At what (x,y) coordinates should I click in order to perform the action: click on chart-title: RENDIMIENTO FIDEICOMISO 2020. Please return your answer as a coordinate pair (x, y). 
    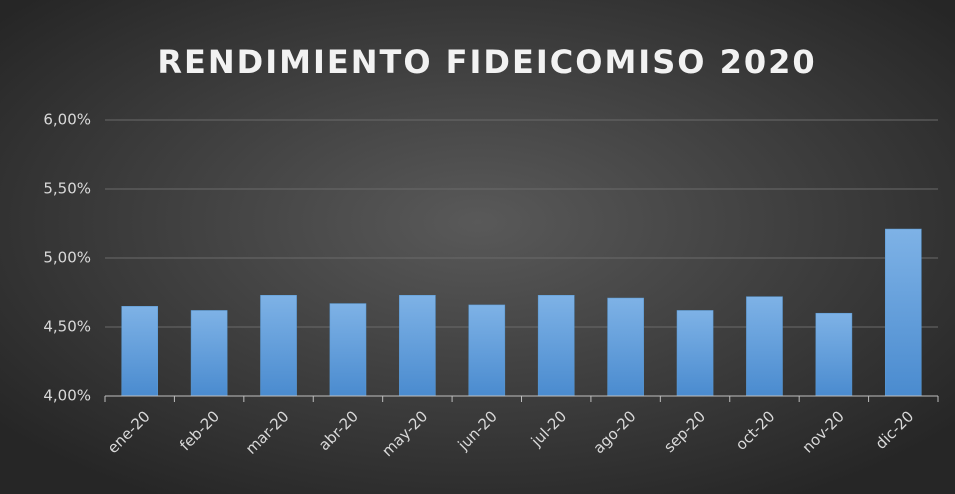
    Looking at the image, I should click on (486, 62).